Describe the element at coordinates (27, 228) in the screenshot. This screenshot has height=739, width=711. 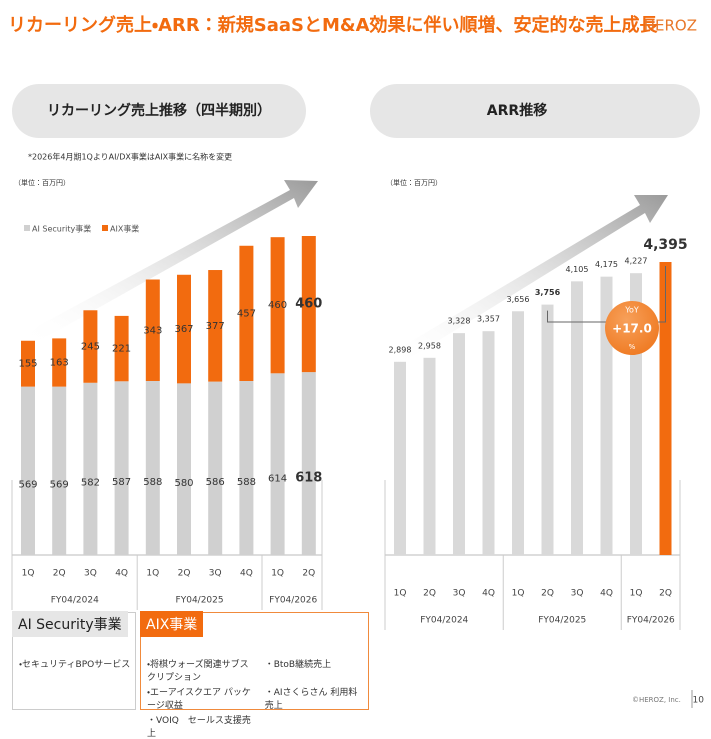
I see `legend-swatch` at that location.